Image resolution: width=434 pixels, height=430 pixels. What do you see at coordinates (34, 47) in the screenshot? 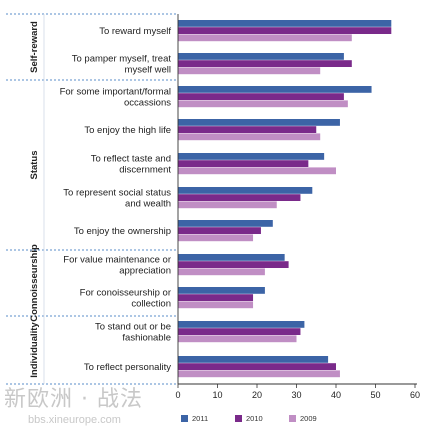
I see `group-label-self-reward: Self-reward` at bounding box center [34, 47].